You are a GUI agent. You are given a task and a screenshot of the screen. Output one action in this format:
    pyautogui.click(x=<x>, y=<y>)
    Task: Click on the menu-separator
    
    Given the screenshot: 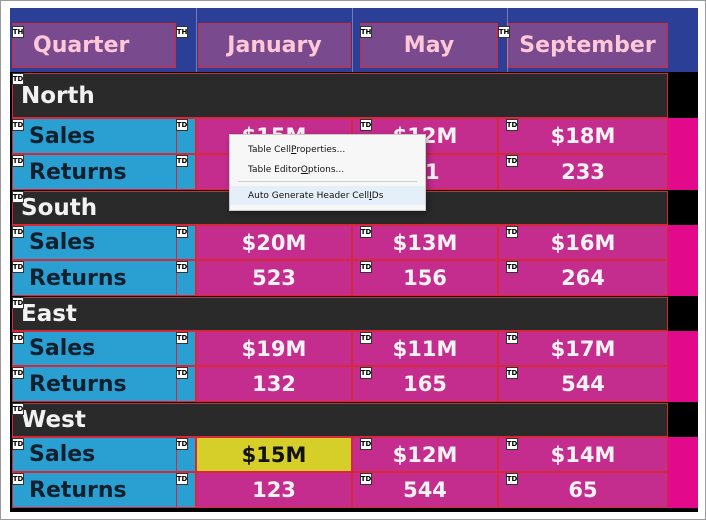 What is the action you would take?
    pyautogui.click(x=327, y=181)
    